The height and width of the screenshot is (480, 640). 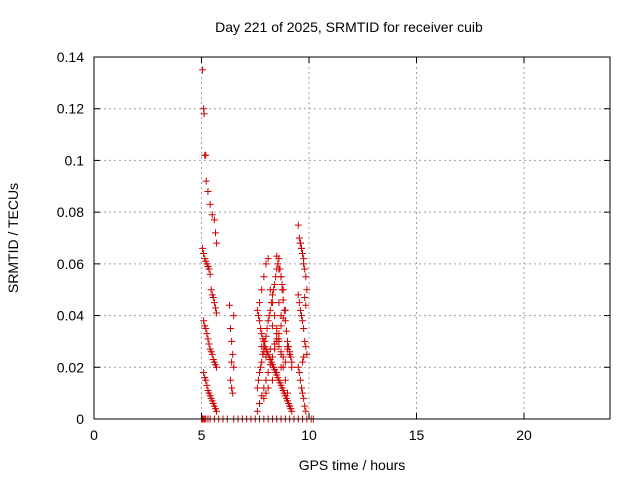 What do you see at coordinates (257, 244) in the screenshot?
I see `data-points` at bounding box center [257, 244].